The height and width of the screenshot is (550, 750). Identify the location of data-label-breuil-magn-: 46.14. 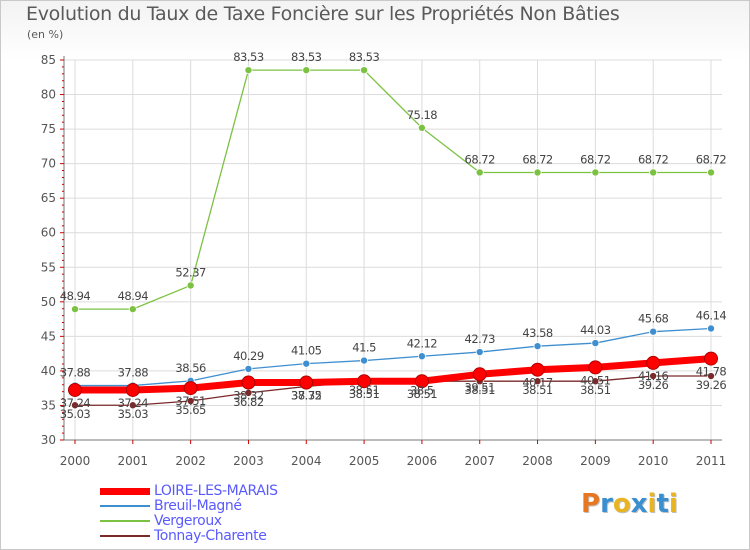
(711, 315).